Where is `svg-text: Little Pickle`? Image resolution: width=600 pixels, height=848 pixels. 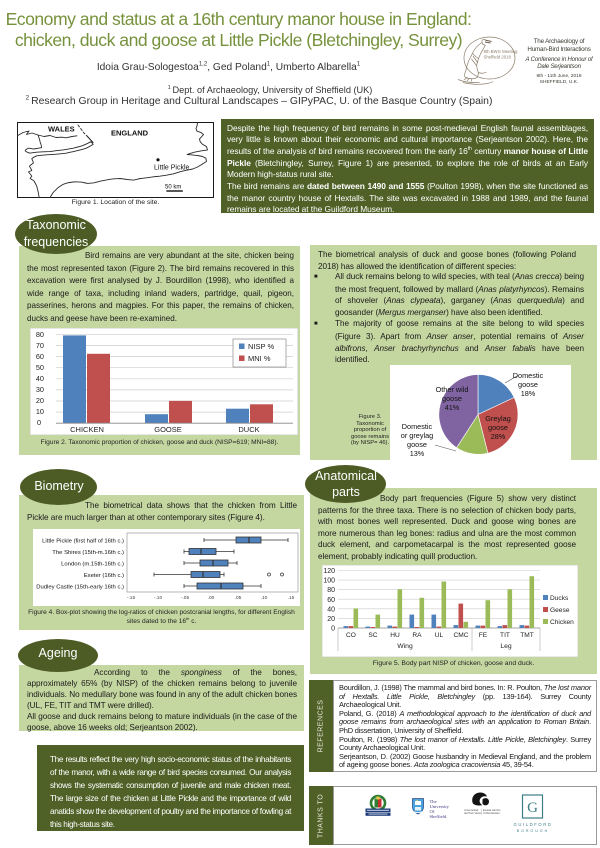
svg-text: Little Pickle is located at coordinates (172, 168).